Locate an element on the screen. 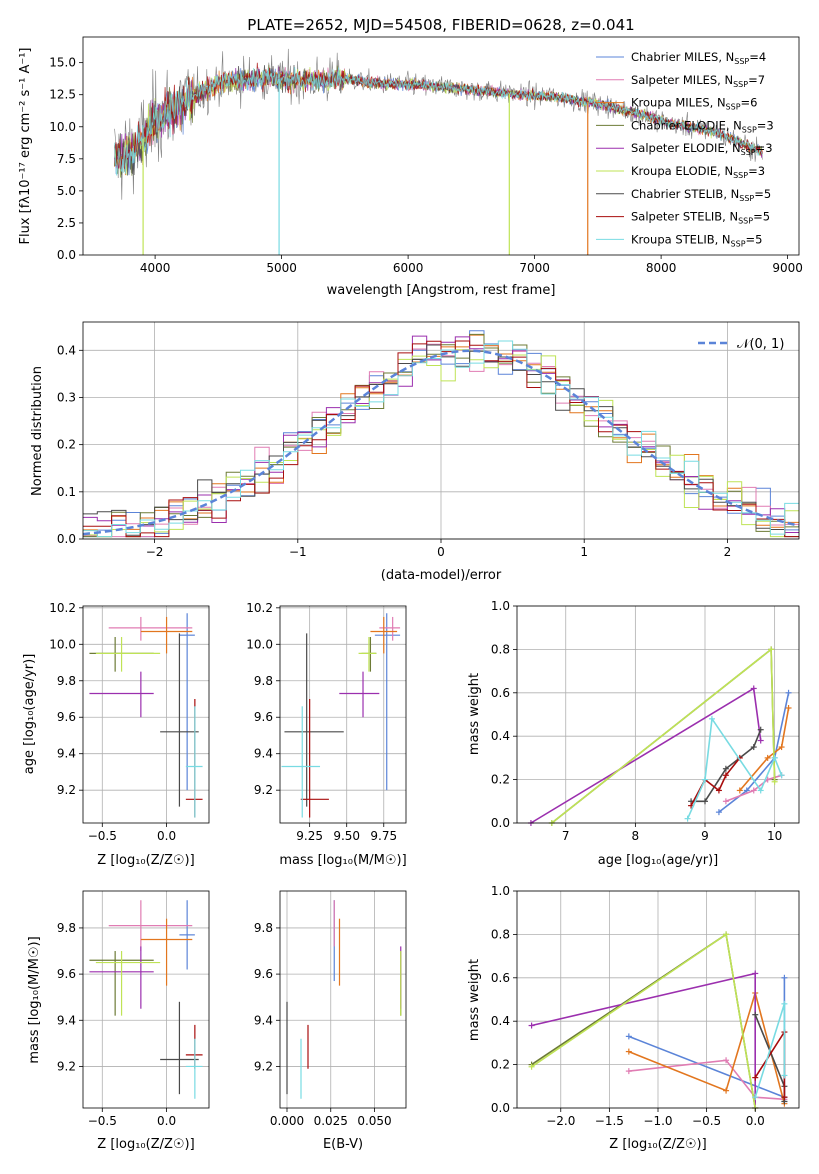  x-tick-label: 6000 is located at coordinates (408, 268).